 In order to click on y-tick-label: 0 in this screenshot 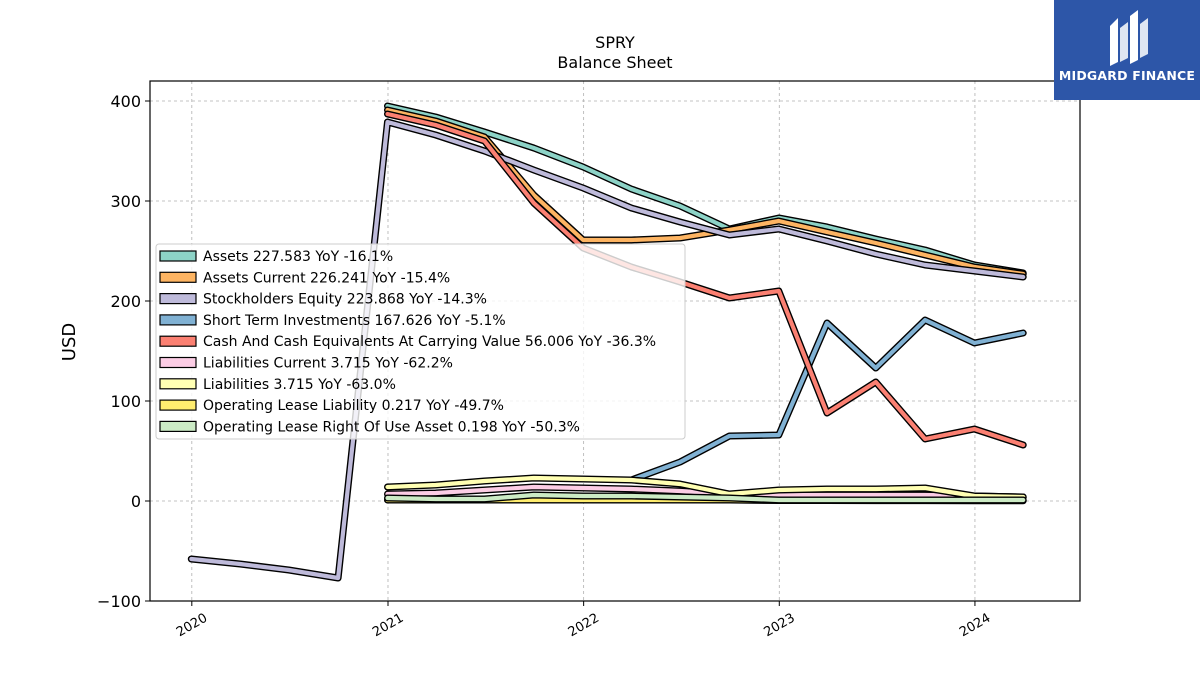, I will do `click(136, 501)`.